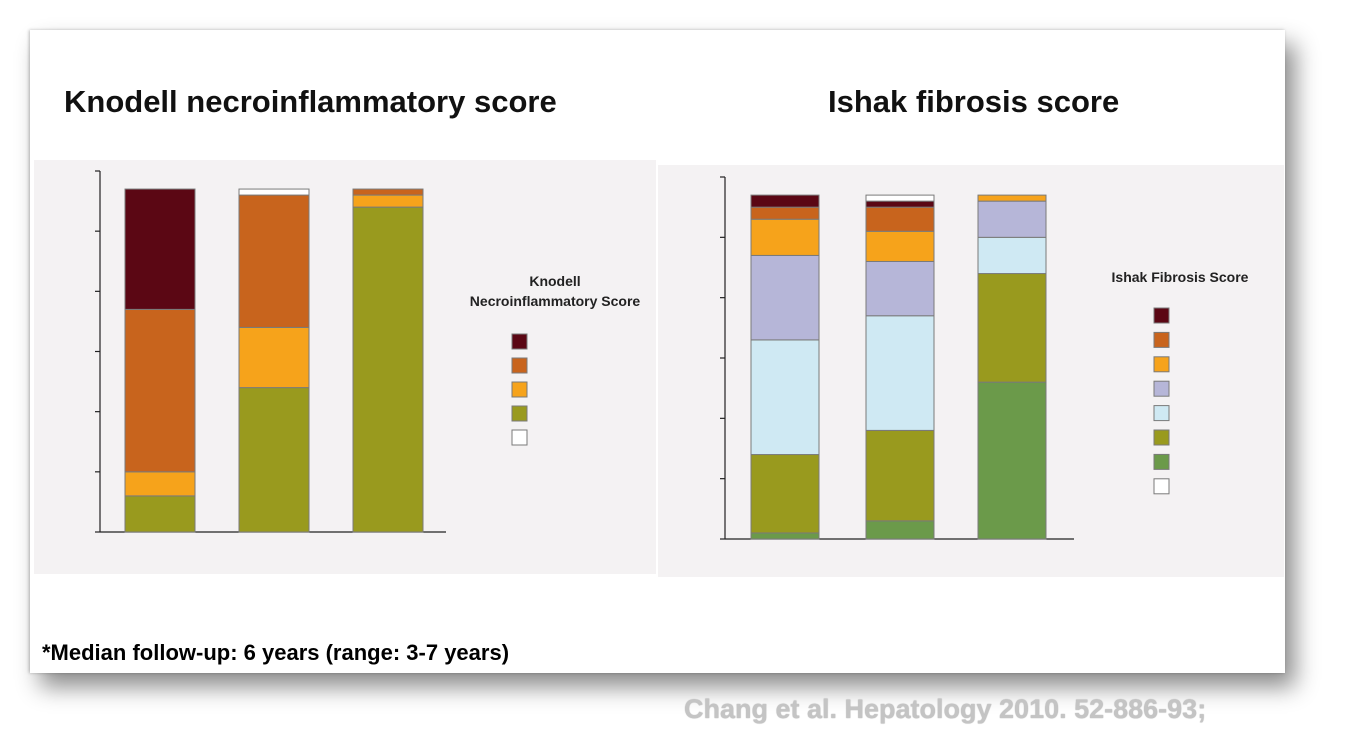  I want to click on legend-title: Necroinflammatory Score, so click(555, 301).